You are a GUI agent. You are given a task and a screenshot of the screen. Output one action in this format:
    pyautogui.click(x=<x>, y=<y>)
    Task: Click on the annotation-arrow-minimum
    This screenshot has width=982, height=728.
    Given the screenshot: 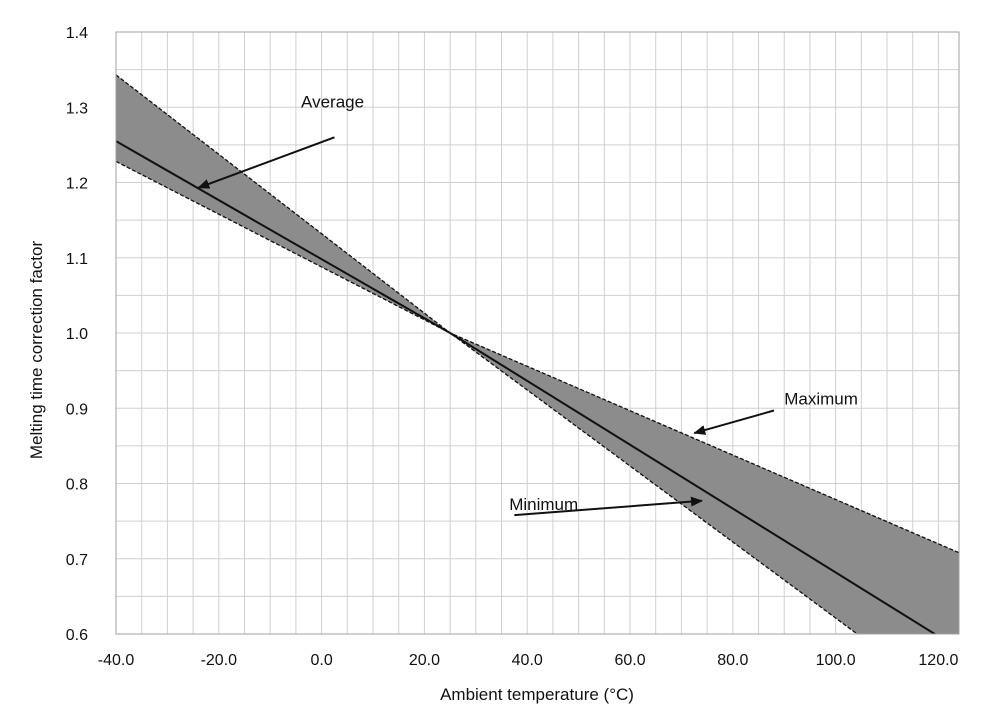 What is the action you would take?
    pyautogui.click(x=608, y=506)
    